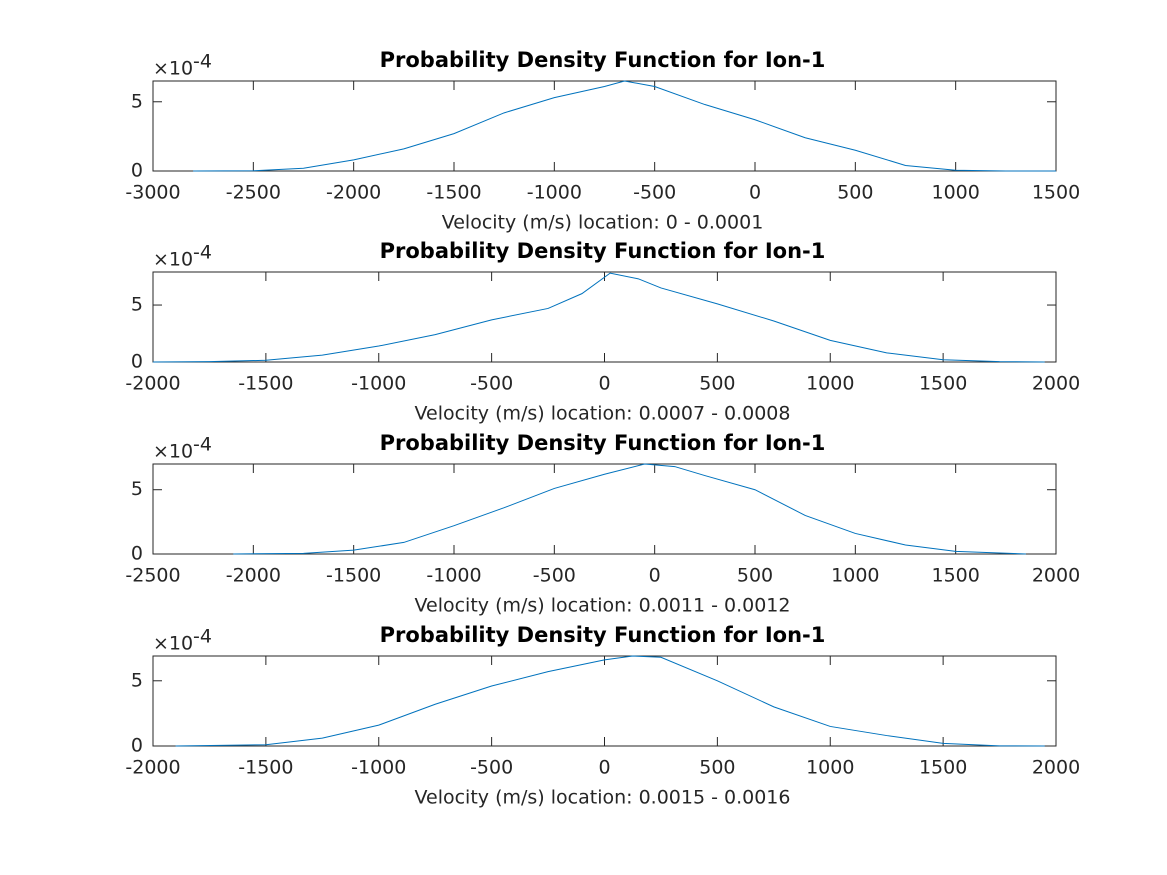 This screenshot has width=1167, height=875. Describe the element at coordinates (603, 414) in the screenshot. I see `x-axis-label: Velocity (m/s) location: 0.0007 - 0.0008` at that location.